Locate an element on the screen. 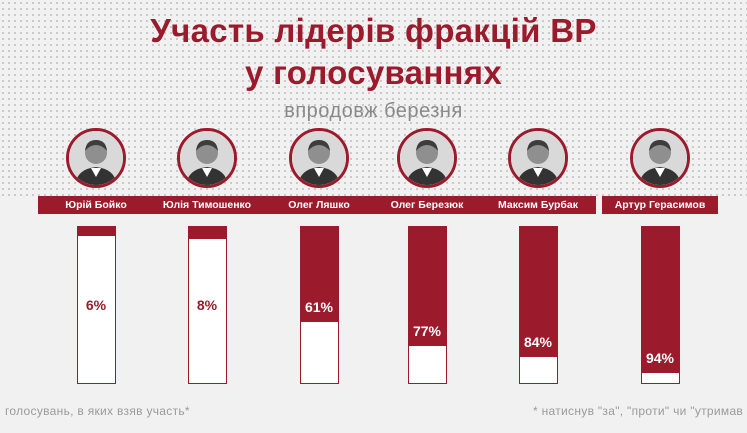  person-card: Максим Бурбак is located at coordinates (538, 173).